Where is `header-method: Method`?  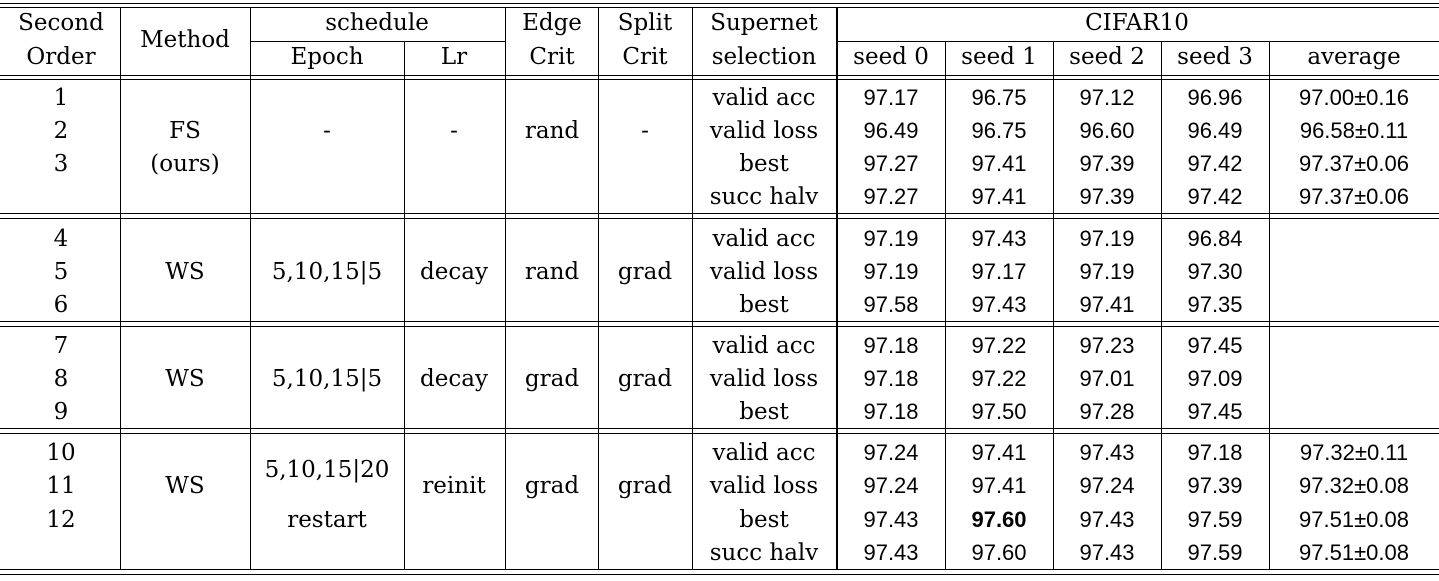 header-method: Method is located at coordinates (185, 40).